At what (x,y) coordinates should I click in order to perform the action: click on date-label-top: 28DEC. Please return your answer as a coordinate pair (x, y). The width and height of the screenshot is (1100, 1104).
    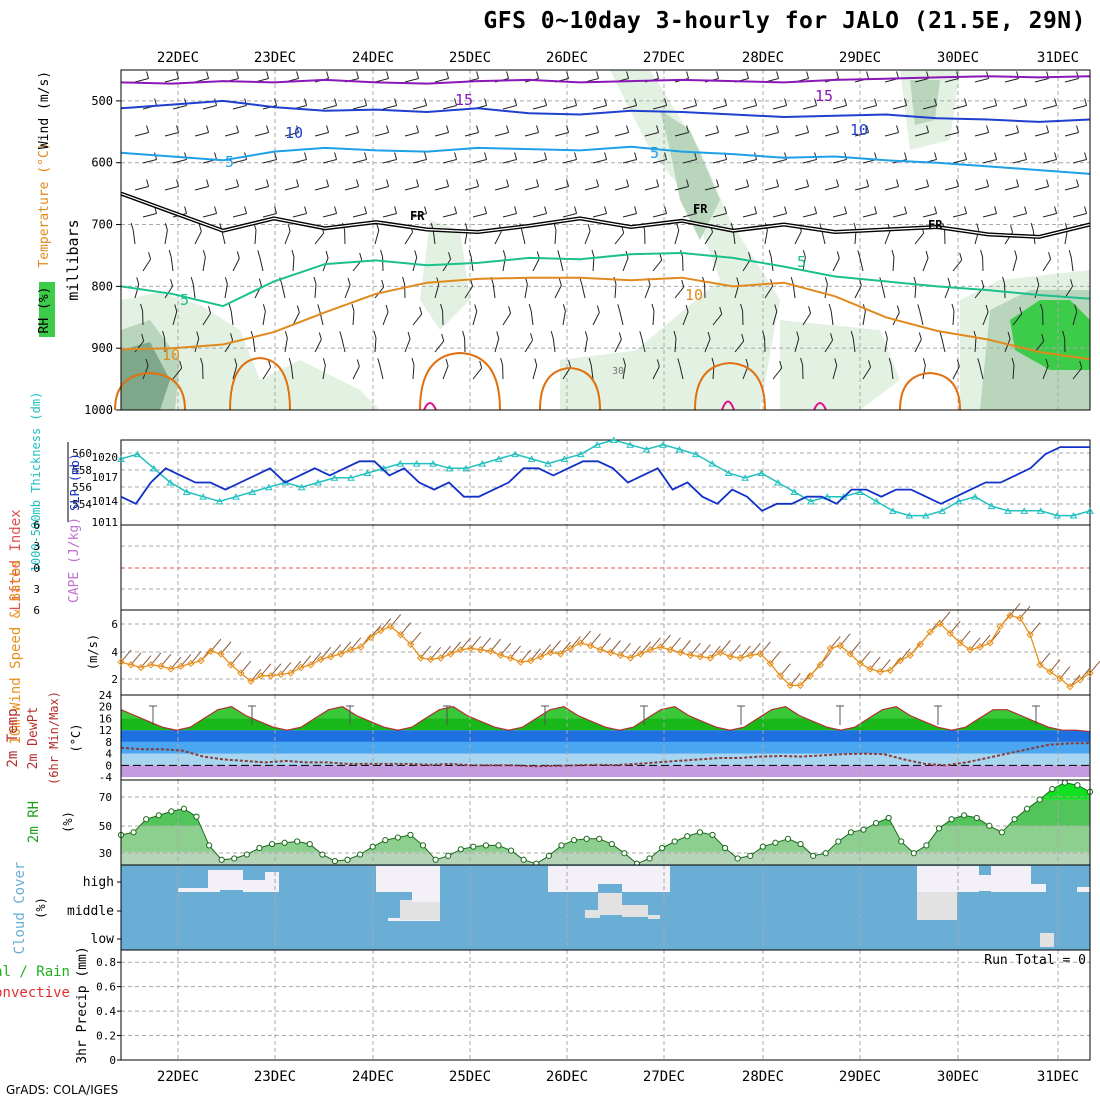
    Looking at the image, I should click on (763, 58).